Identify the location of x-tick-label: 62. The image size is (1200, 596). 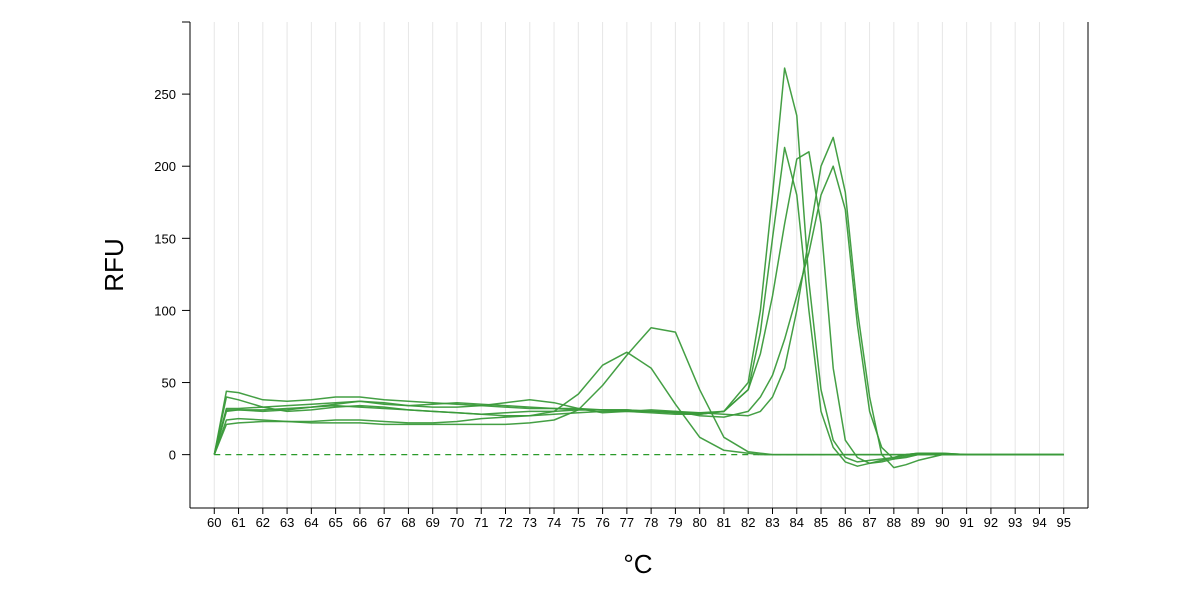
(263, 522).